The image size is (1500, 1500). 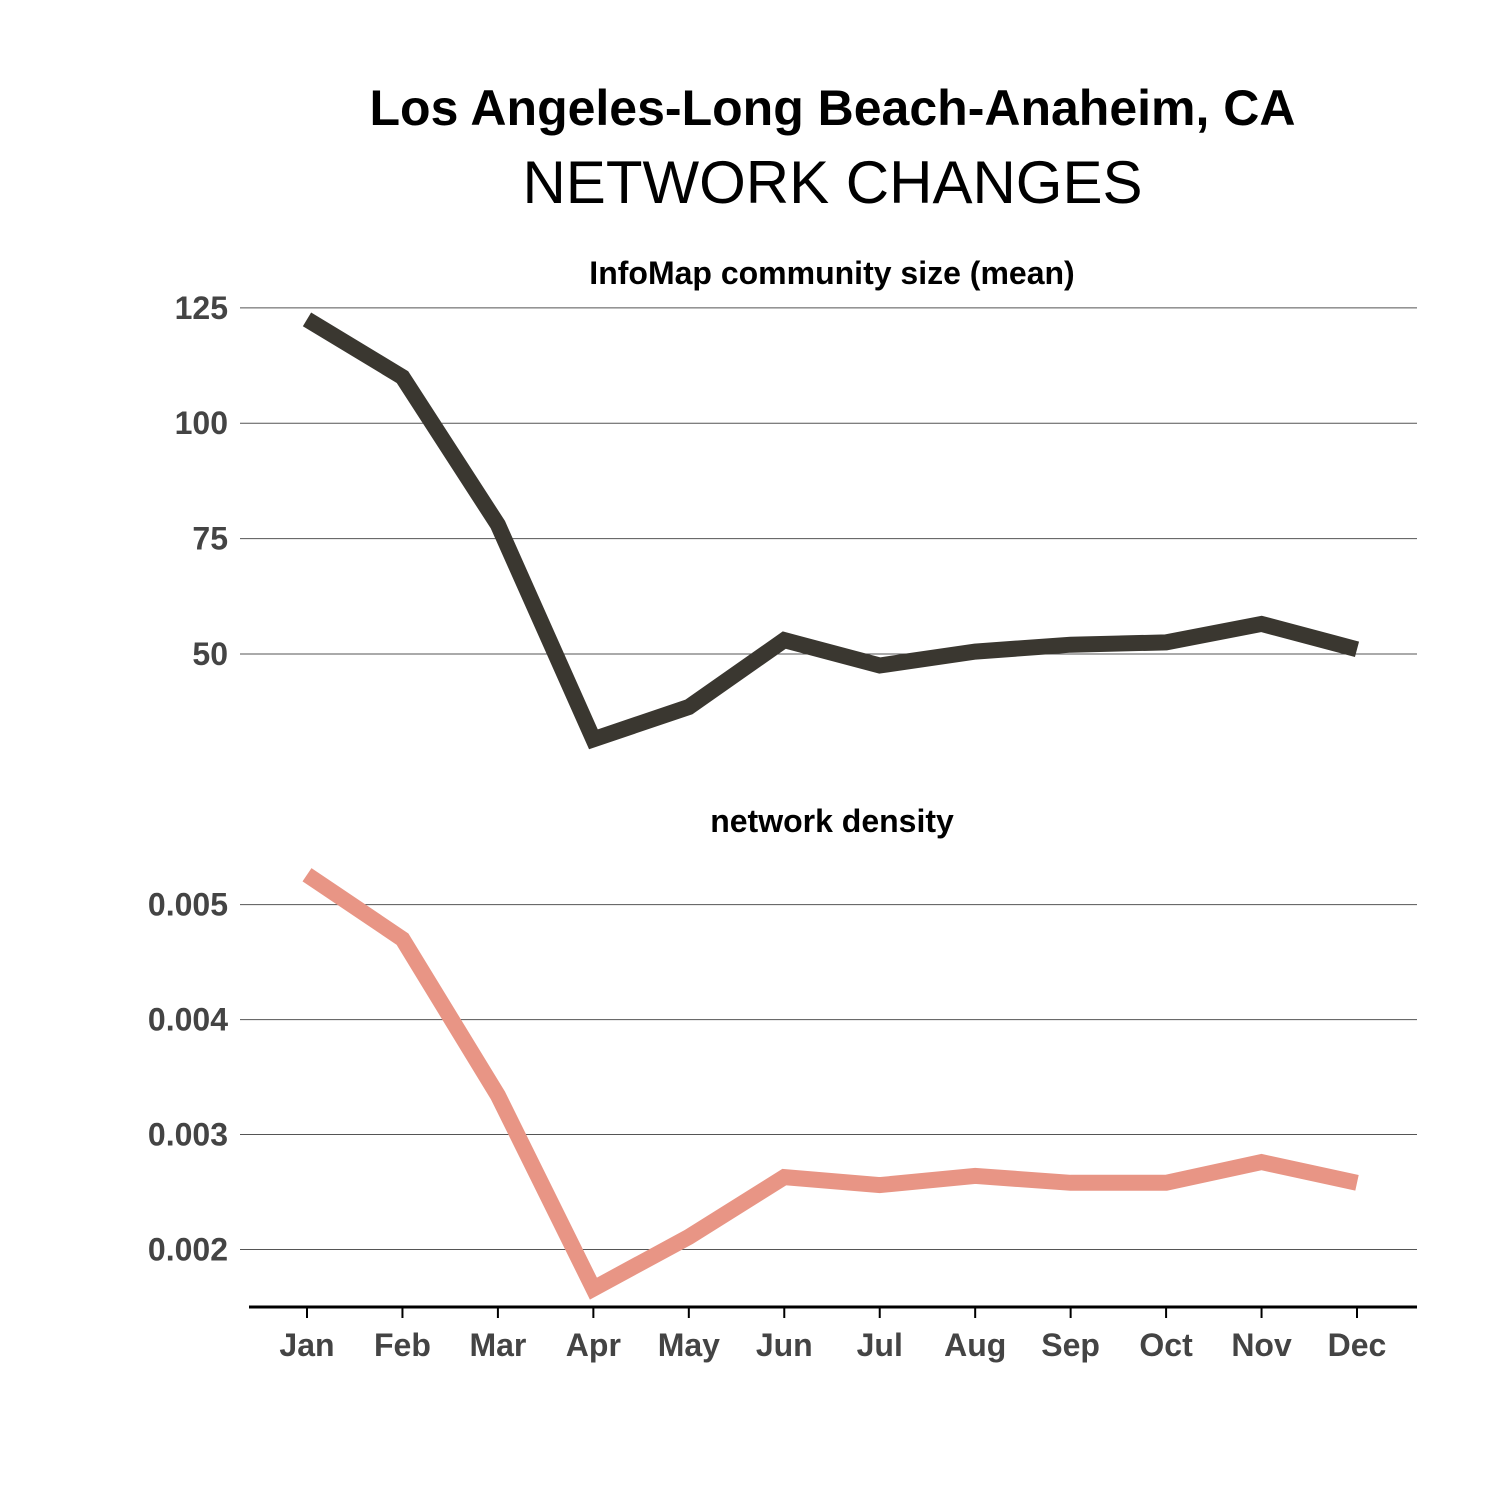 I want to click on community-size-y-tick-label: 75, so click(x=210, y=539).